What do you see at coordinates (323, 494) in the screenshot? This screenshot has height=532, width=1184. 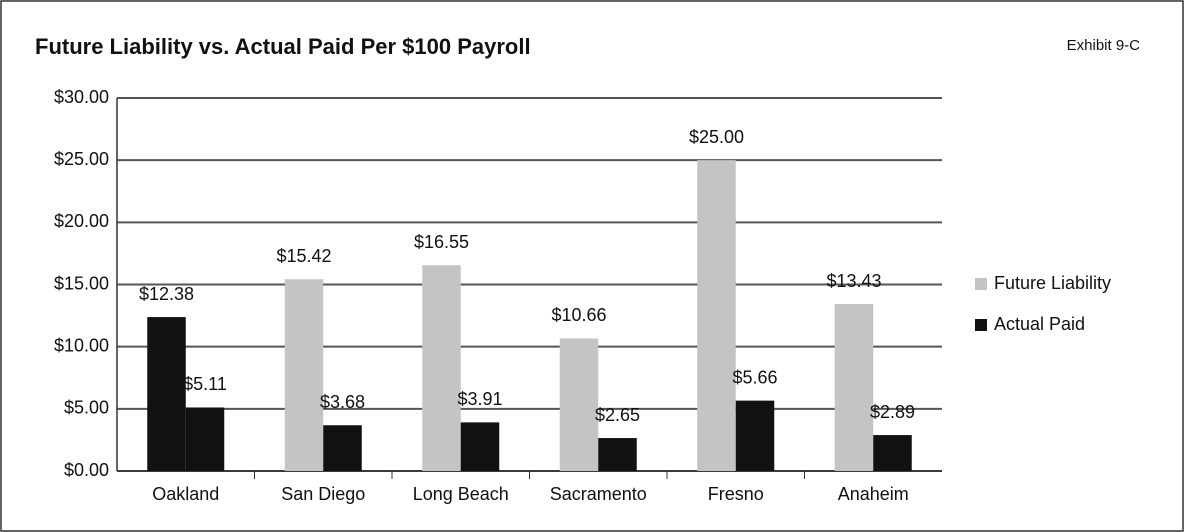 I see `x-tick-label: San Diego` at bounding box center [323, 494].